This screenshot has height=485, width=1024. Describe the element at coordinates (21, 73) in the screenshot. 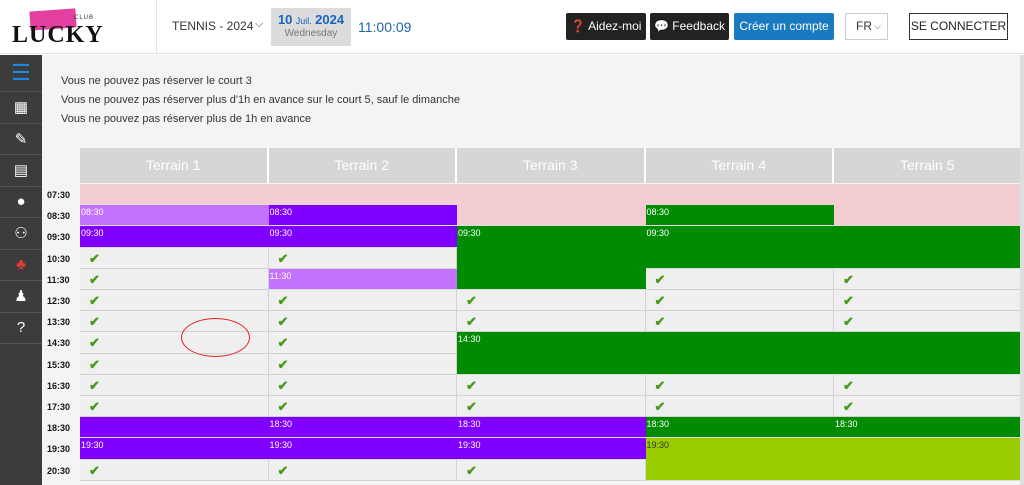

I see `sidebar-item-menu: ☰` at that location.